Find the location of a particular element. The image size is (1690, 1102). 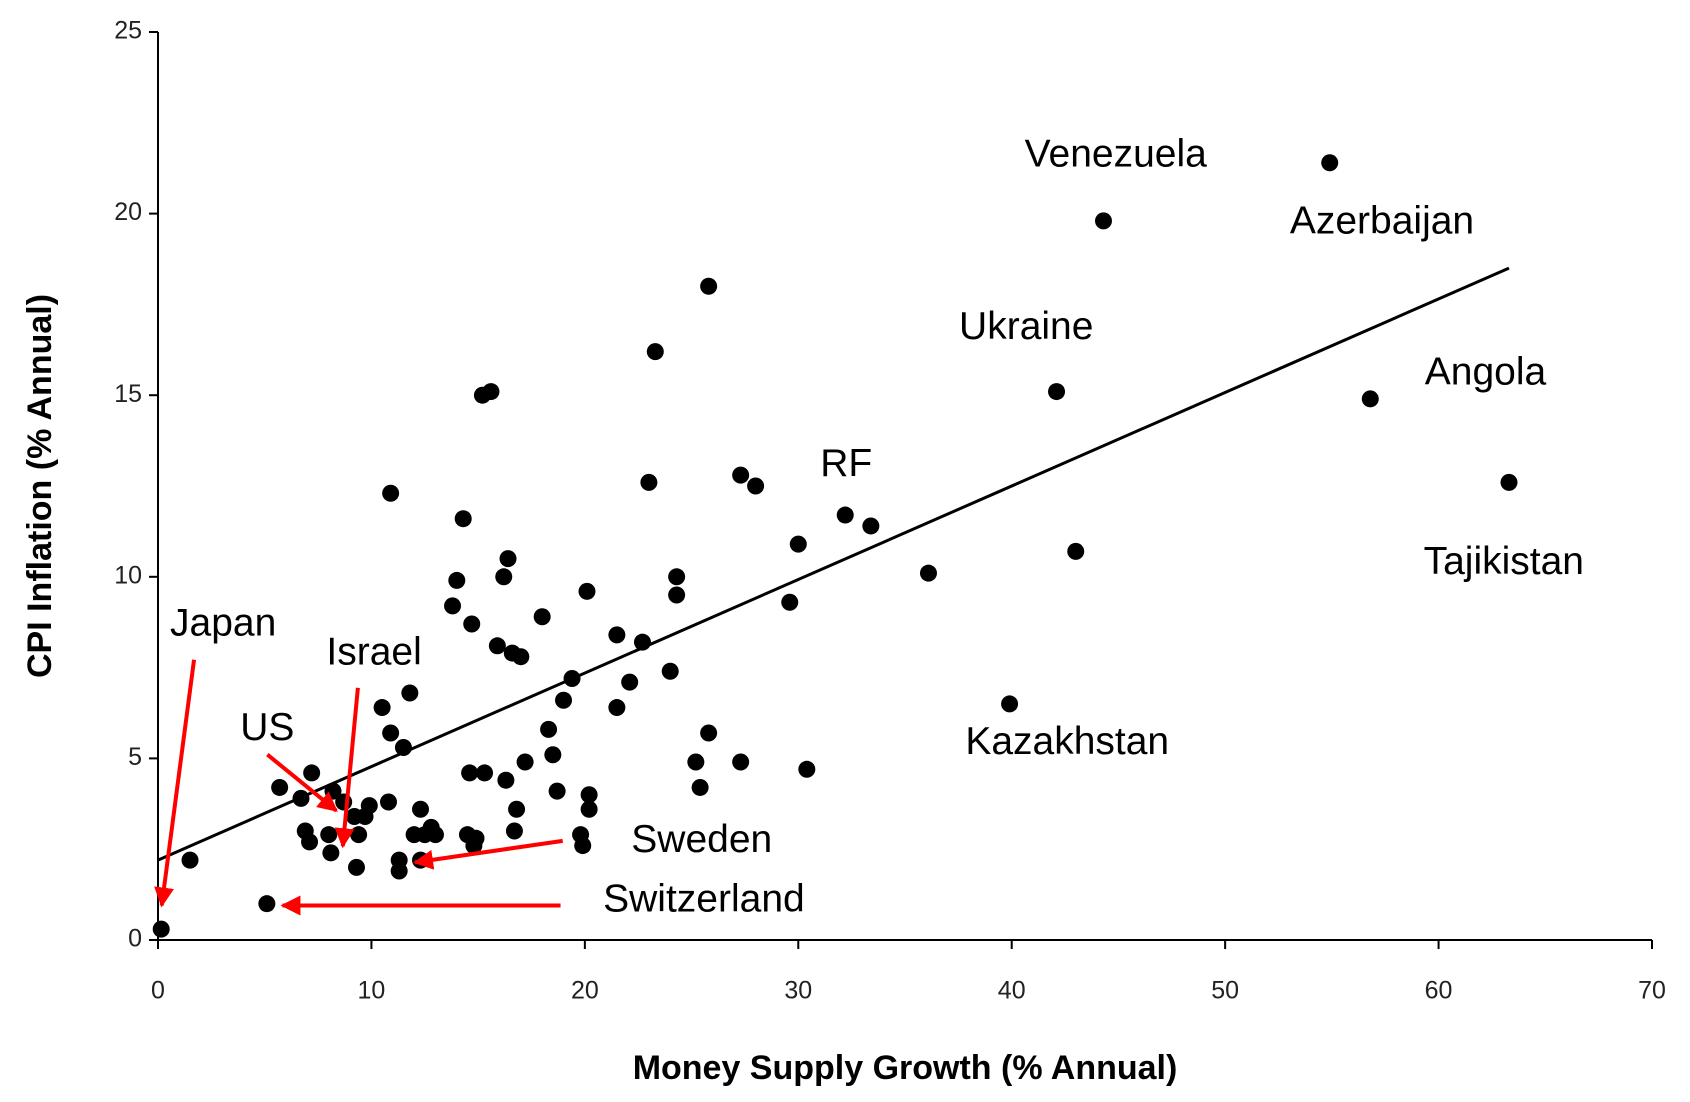

annotation: Japan is located at coordinates (223, 623).